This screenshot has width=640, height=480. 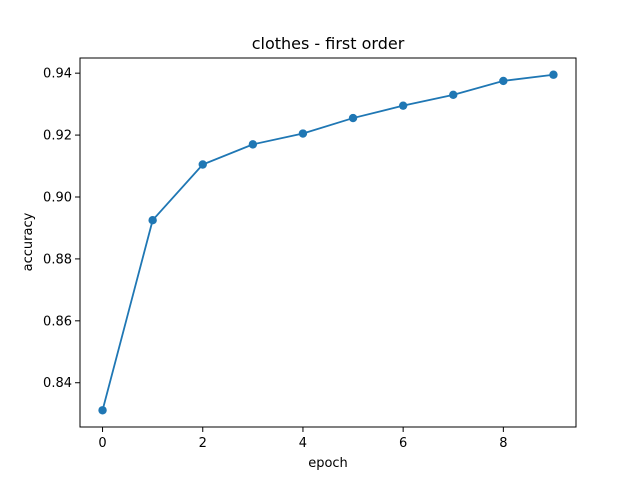 I want to click on y-tick-label: 0.90, so click(x=57, y=197).